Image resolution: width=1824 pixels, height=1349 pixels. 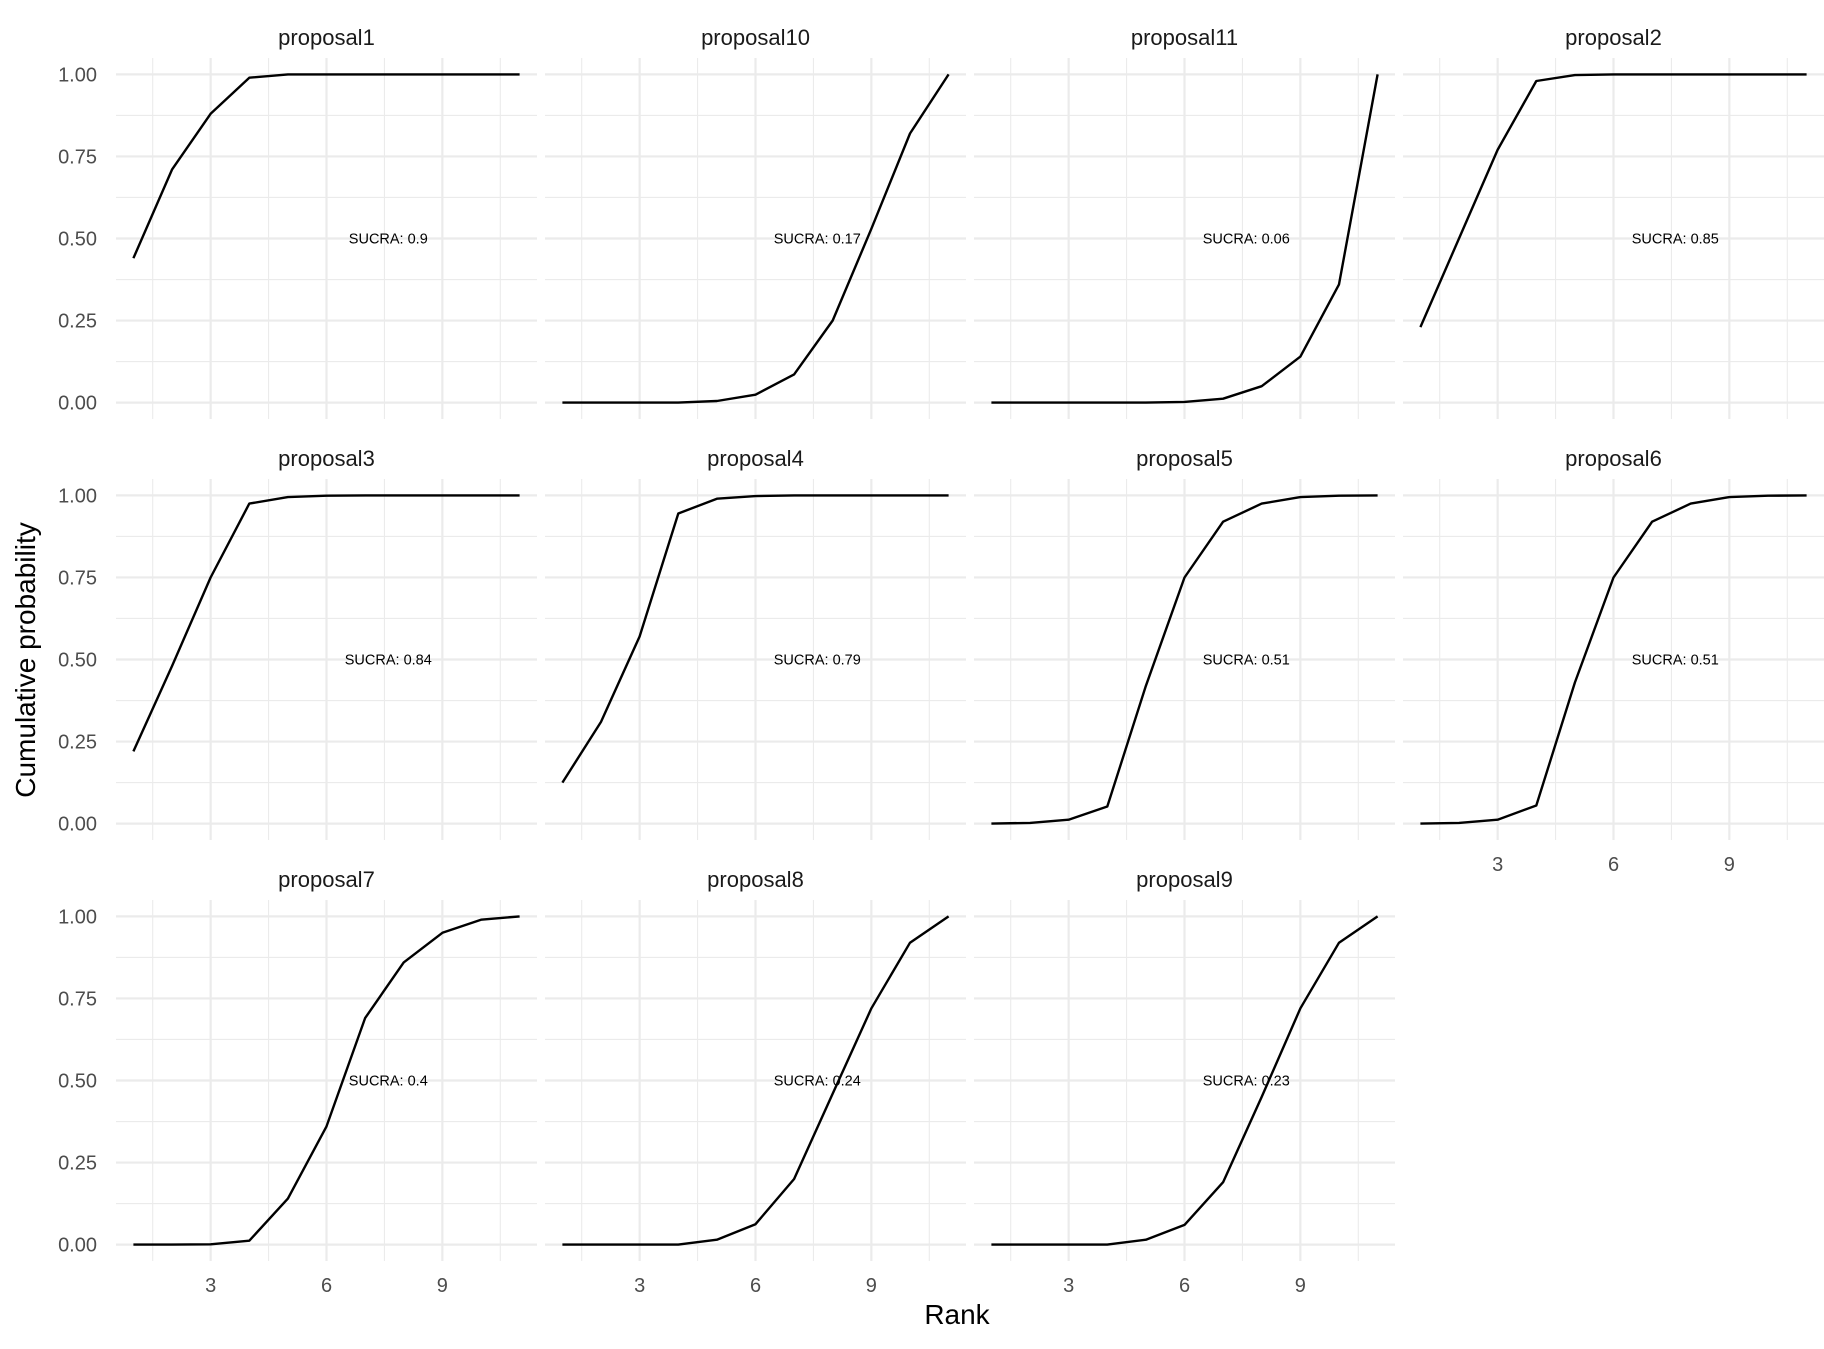 What do you see at coordinates (1184, 458) in the screenshot?
I see `panel-title: proposal5` at bounding box center [1184, 458].